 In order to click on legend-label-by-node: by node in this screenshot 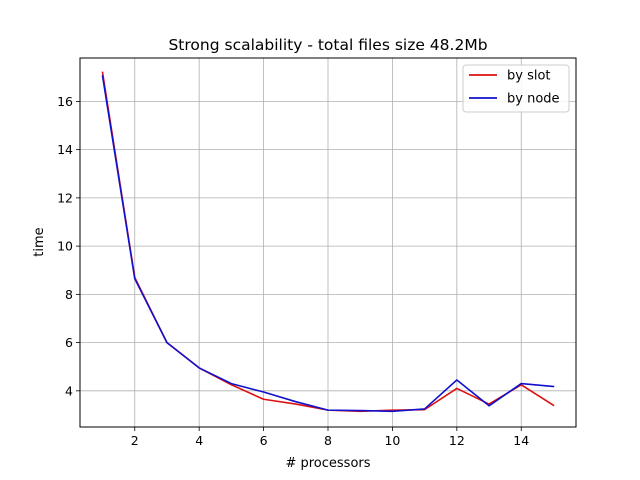, I will do `click(533, 99)`.